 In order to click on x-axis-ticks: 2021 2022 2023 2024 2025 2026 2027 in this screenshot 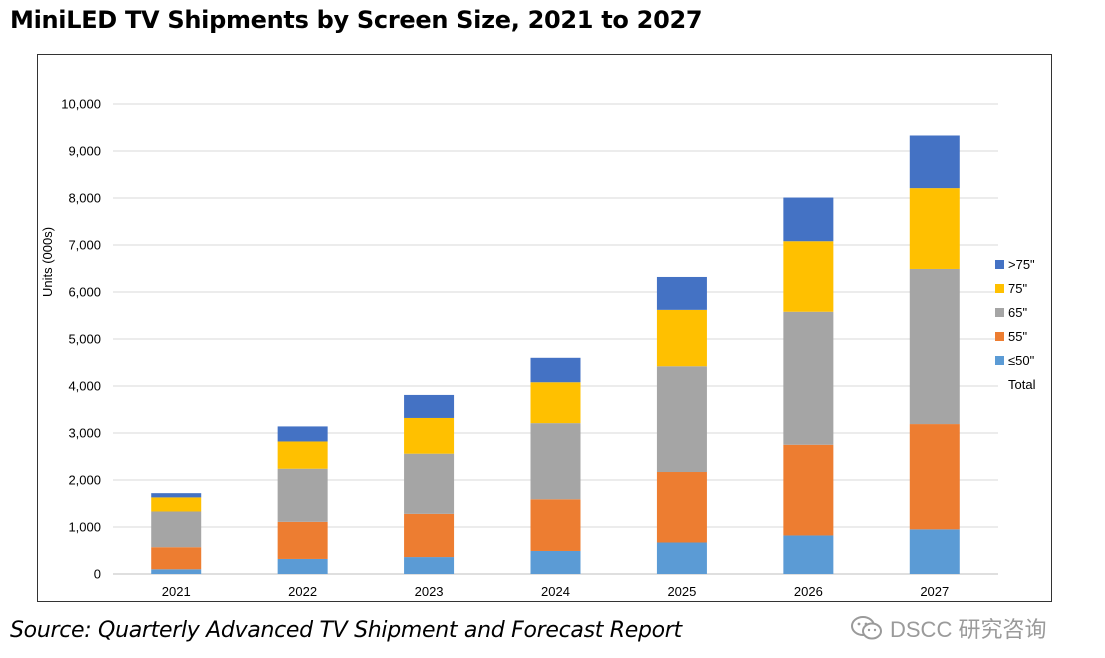, I will do `click(555, 591)`.